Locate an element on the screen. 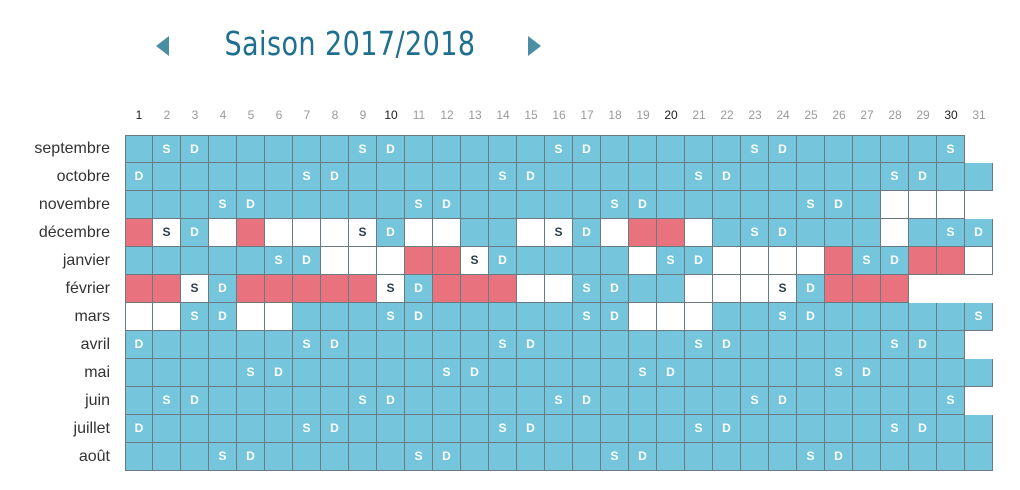 Image resolution: width=1020 pixels, height=490 pixels. chevron-left-icon is located at coordinates (162, 46).